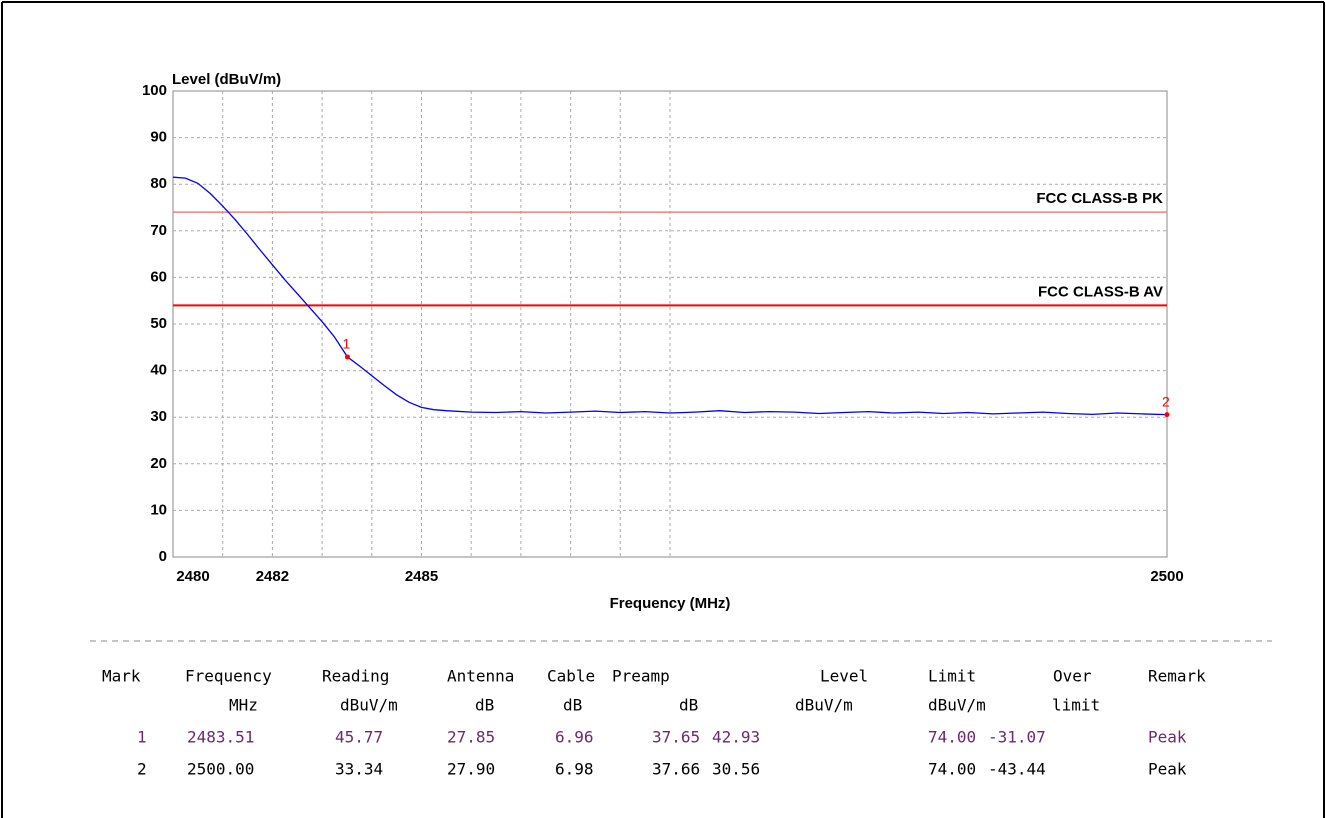  What do you see at coordinates (226, 79) in the screenshot?
I see `y-axis-label: Level (dBuV/m)` at bounding box center [226, 79].